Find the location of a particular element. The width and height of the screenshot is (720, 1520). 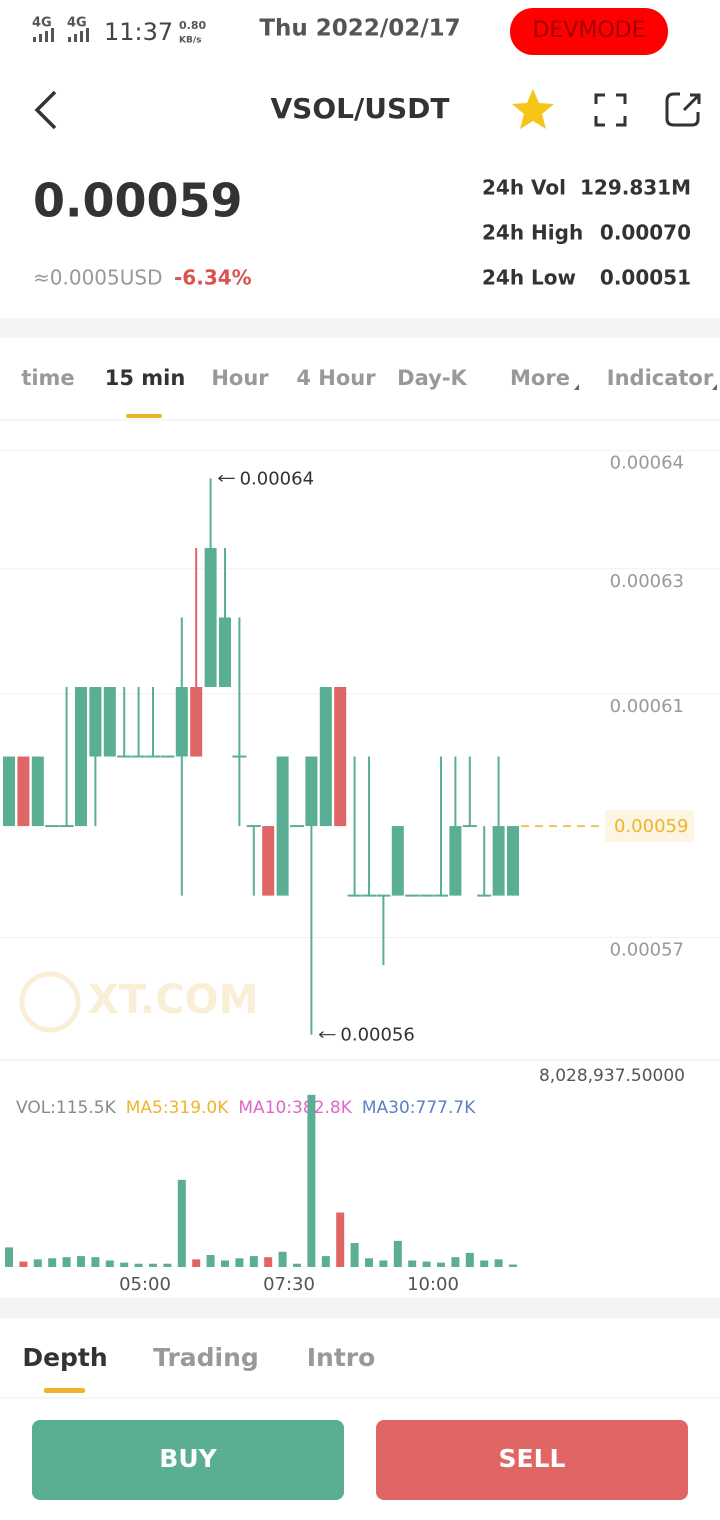

y-tick-label: 8,028,937.50000 is located at coordinates (612, 1076).